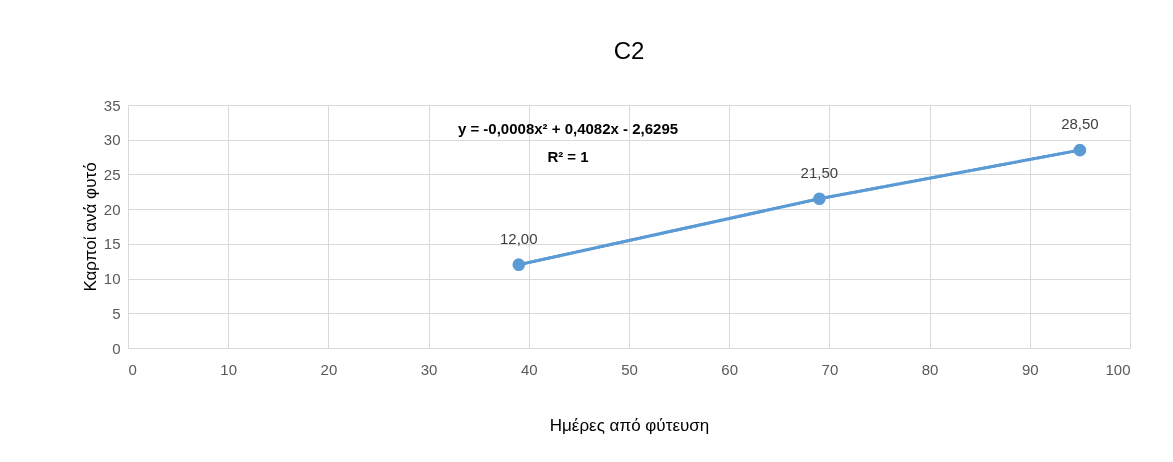 The height and width of the screenshot is (462, 1173). Describe the element at coordinates (116, 348) in the screenshot. I see `y-tick-label: 0` at that location.